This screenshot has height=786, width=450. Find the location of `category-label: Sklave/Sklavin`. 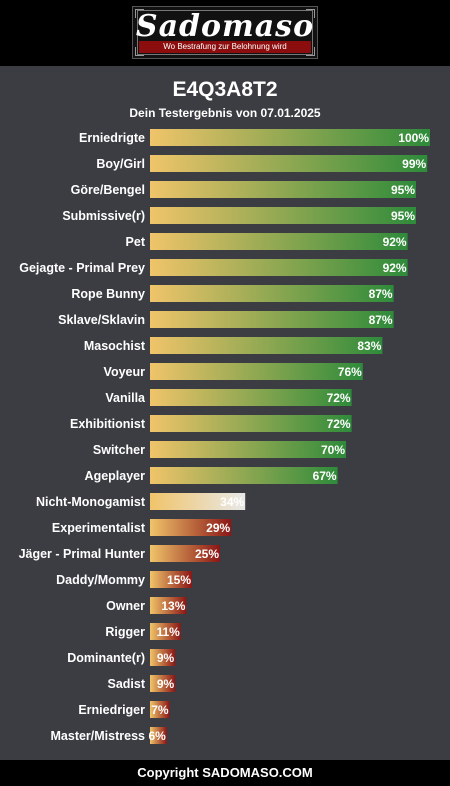

category-label: Sklave/Sklavin is located at coordinates (101, 320).